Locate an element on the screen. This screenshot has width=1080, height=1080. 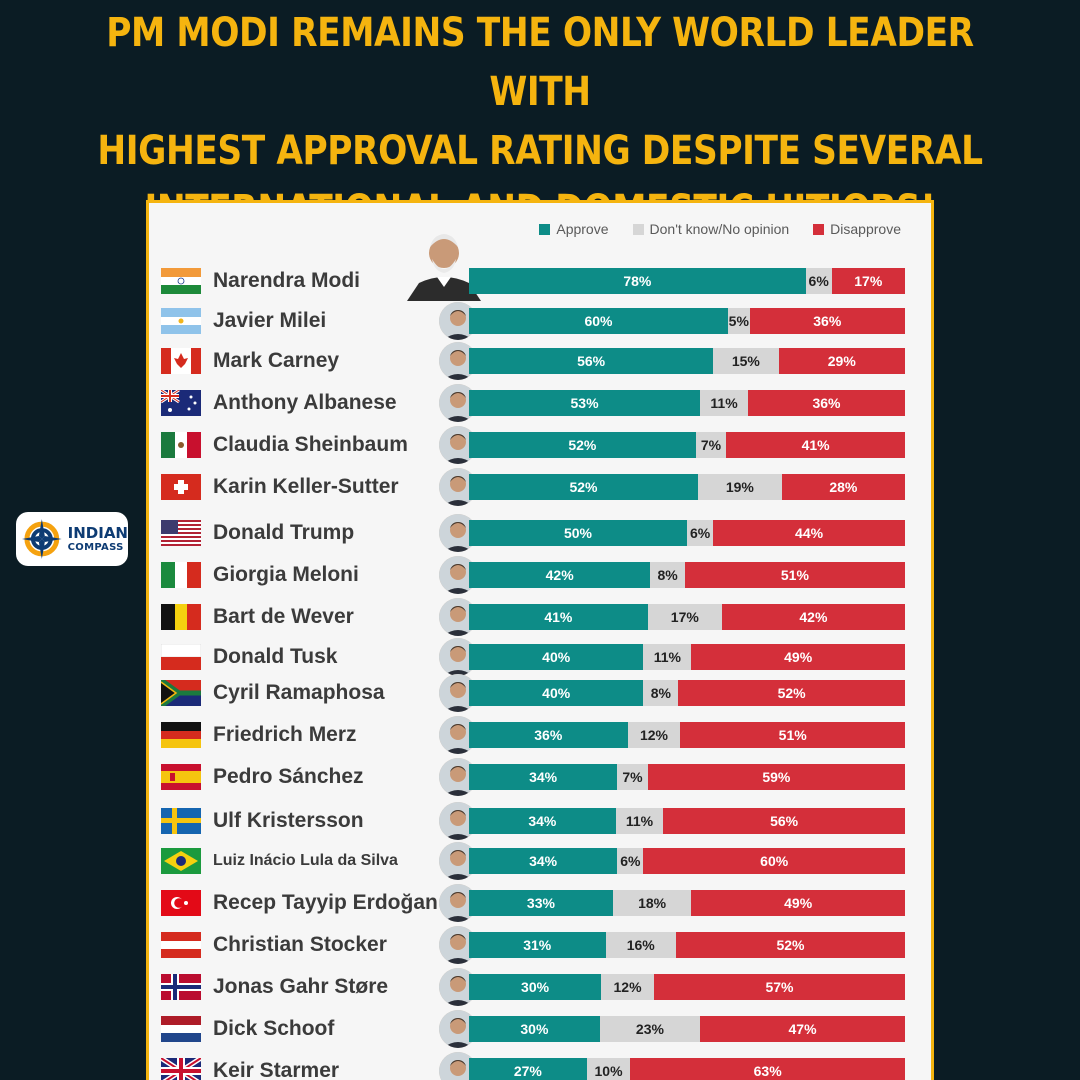
bar-segment-disapprove: 52% is located at coordinates (790, 945).